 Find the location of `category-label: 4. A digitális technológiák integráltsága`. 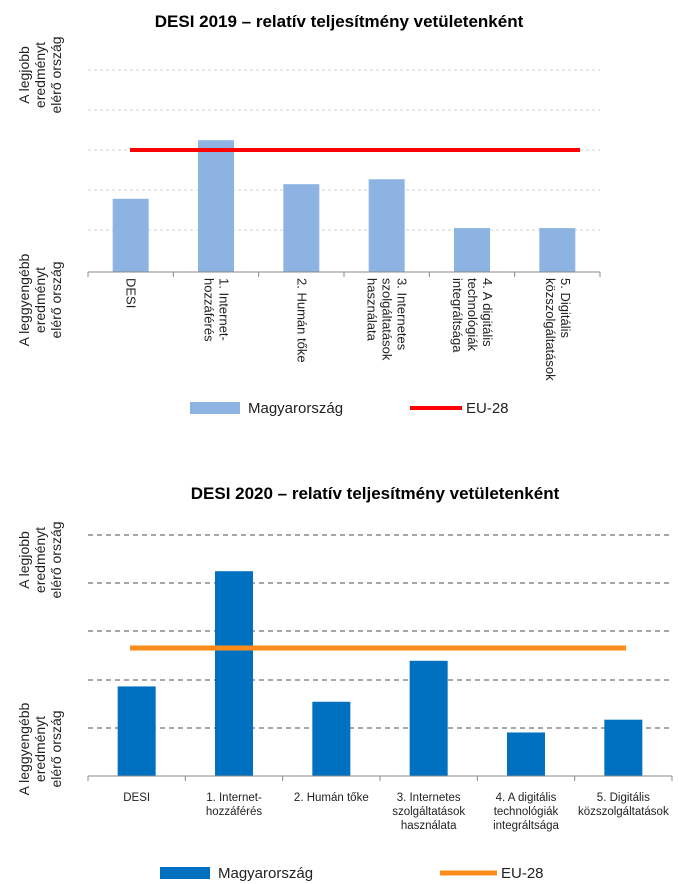

category-label: 4. A digitális technológiák integráltsága is located at coordinates (526, 812).